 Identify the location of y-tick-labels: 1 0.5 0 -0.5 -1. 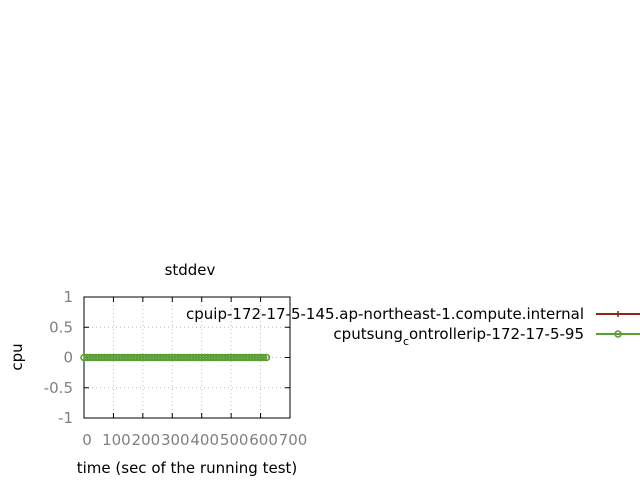
(58, 357).